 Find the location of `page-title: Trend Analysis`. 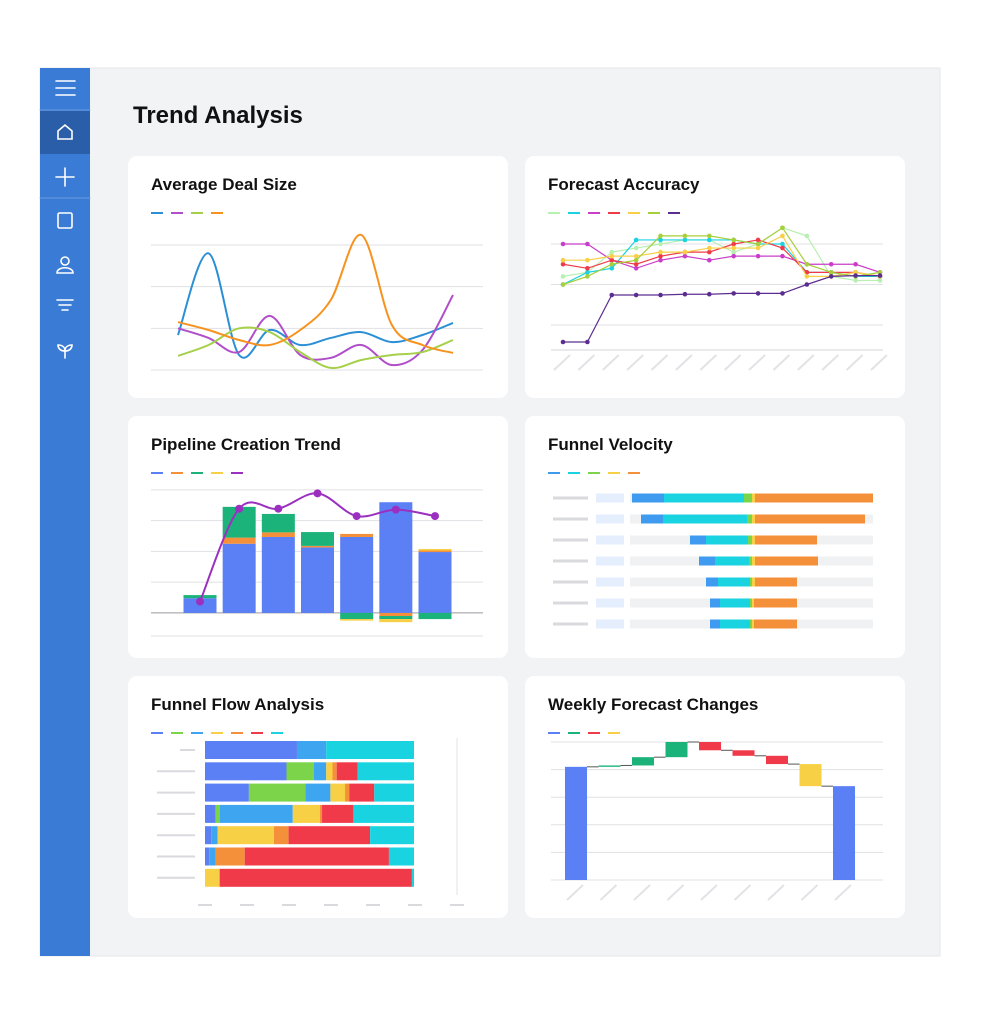

page-title: Trend Analysis is located at coordinates (218, 115).